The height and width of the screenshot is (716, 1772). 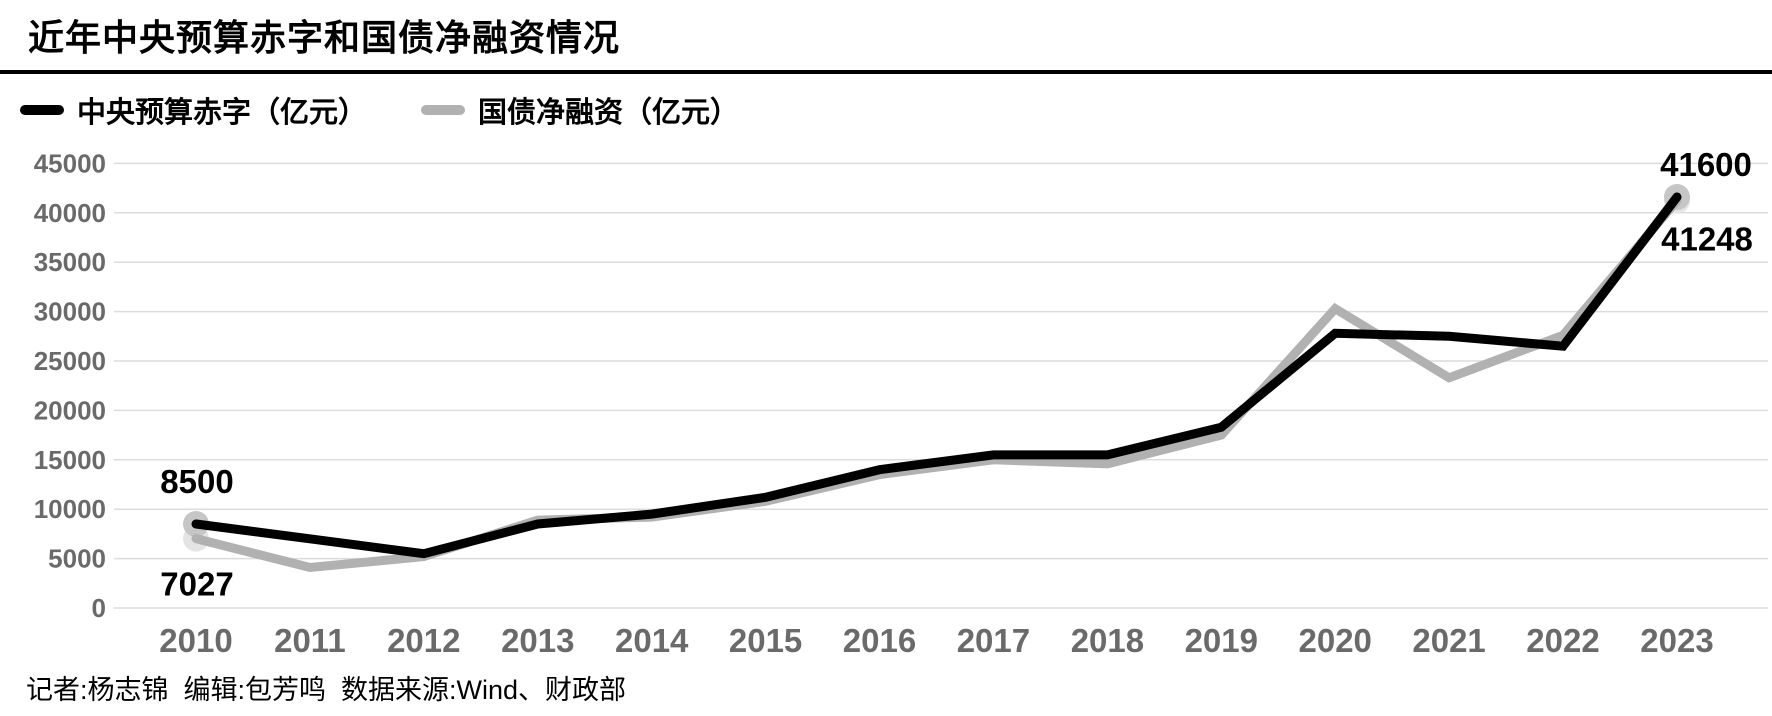 What do you see at coordinates (1107, 640) in the screenshot?
I see `x-tick-label: 2018` at bounding box center [1107, 640].